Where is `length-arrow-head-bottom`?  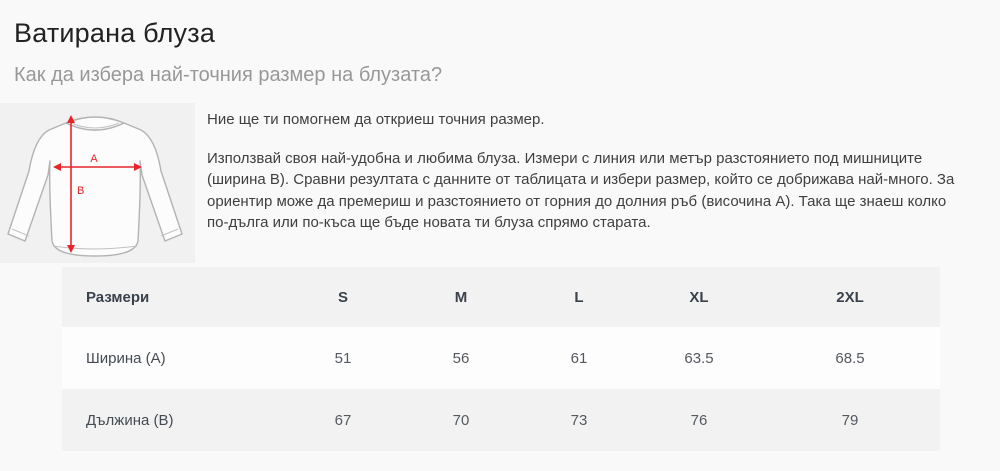 length-arrow-head-bottom is located at coordinates (71, 249).